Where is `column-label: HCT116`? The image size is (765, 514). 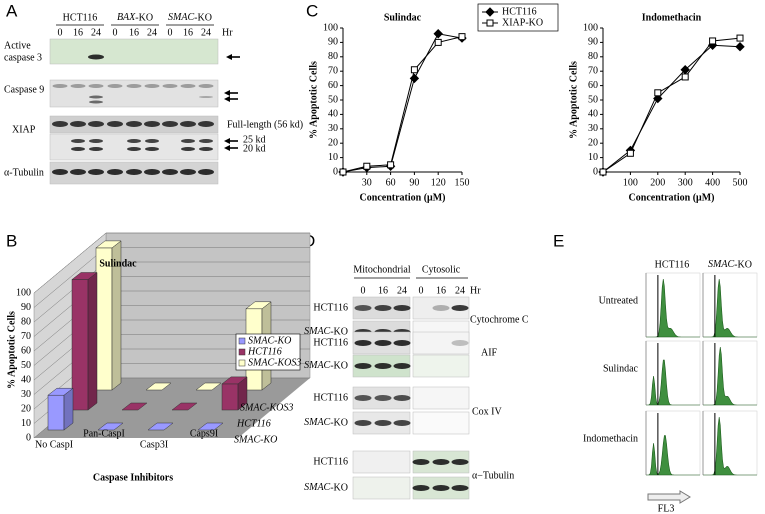
column-label: HCT116 is located at coordinates (672, 264).